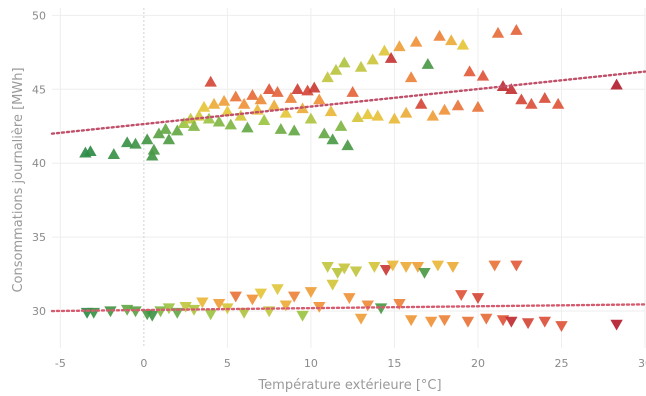 The width and height of the screenshot is (646, 396). Describe the element at coordinates (478, 363) in the screenshot. I see `x-tick-label: 20` at that location.